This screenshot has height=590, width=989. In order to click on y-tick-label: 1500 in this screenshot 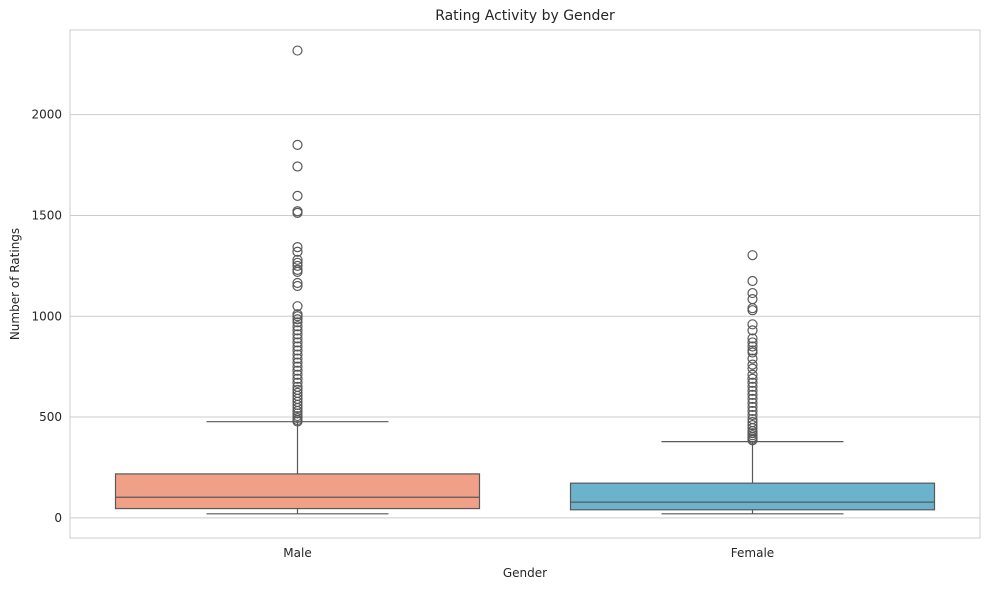, I will do `click(46, 215)`.